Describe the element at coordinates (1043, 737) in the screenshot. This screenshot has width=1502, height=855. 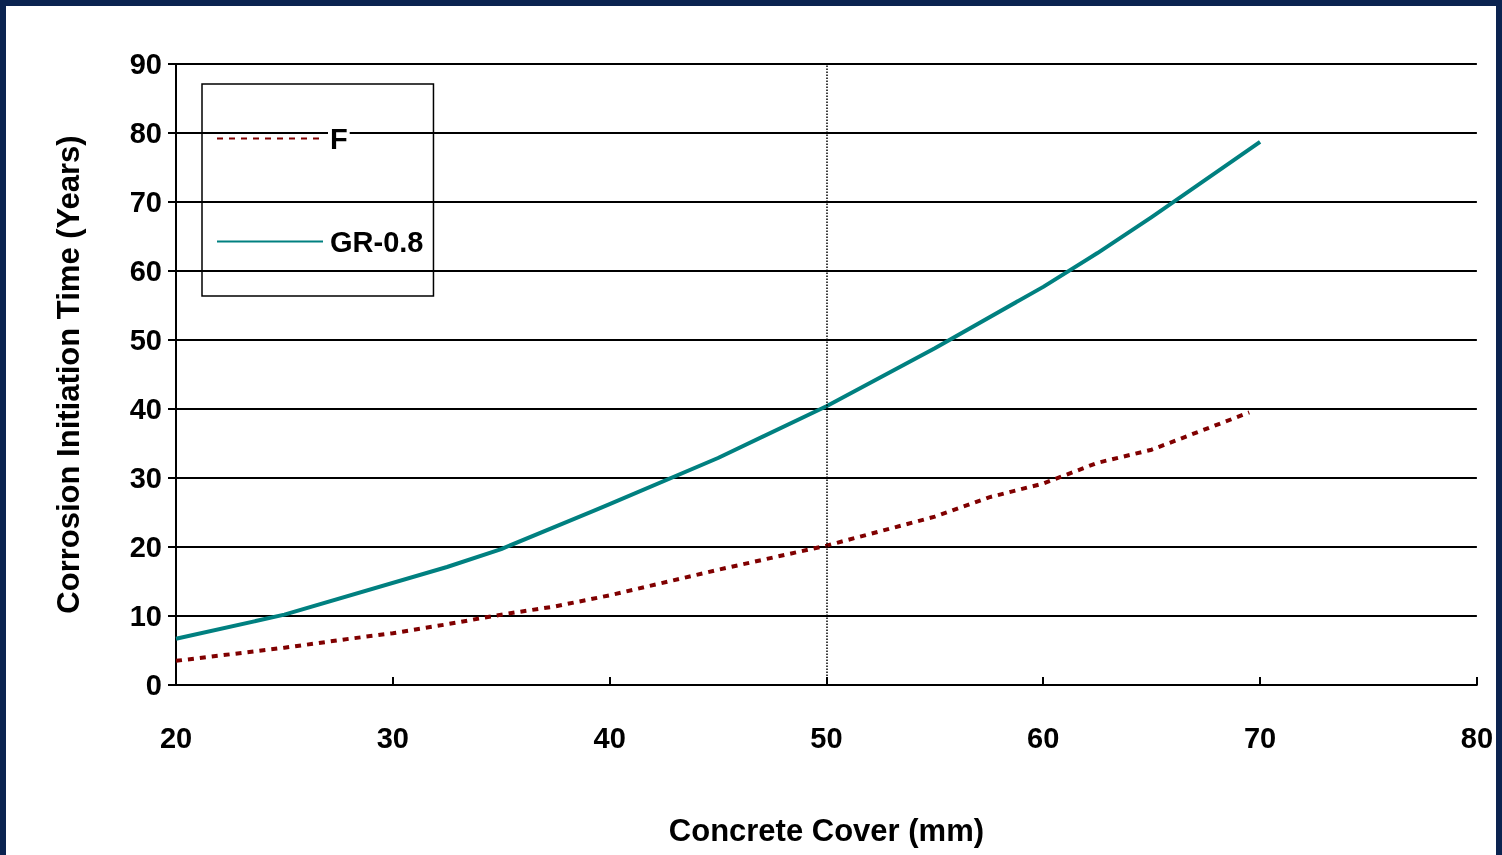
I see `x-tick-label: 60` at that location.